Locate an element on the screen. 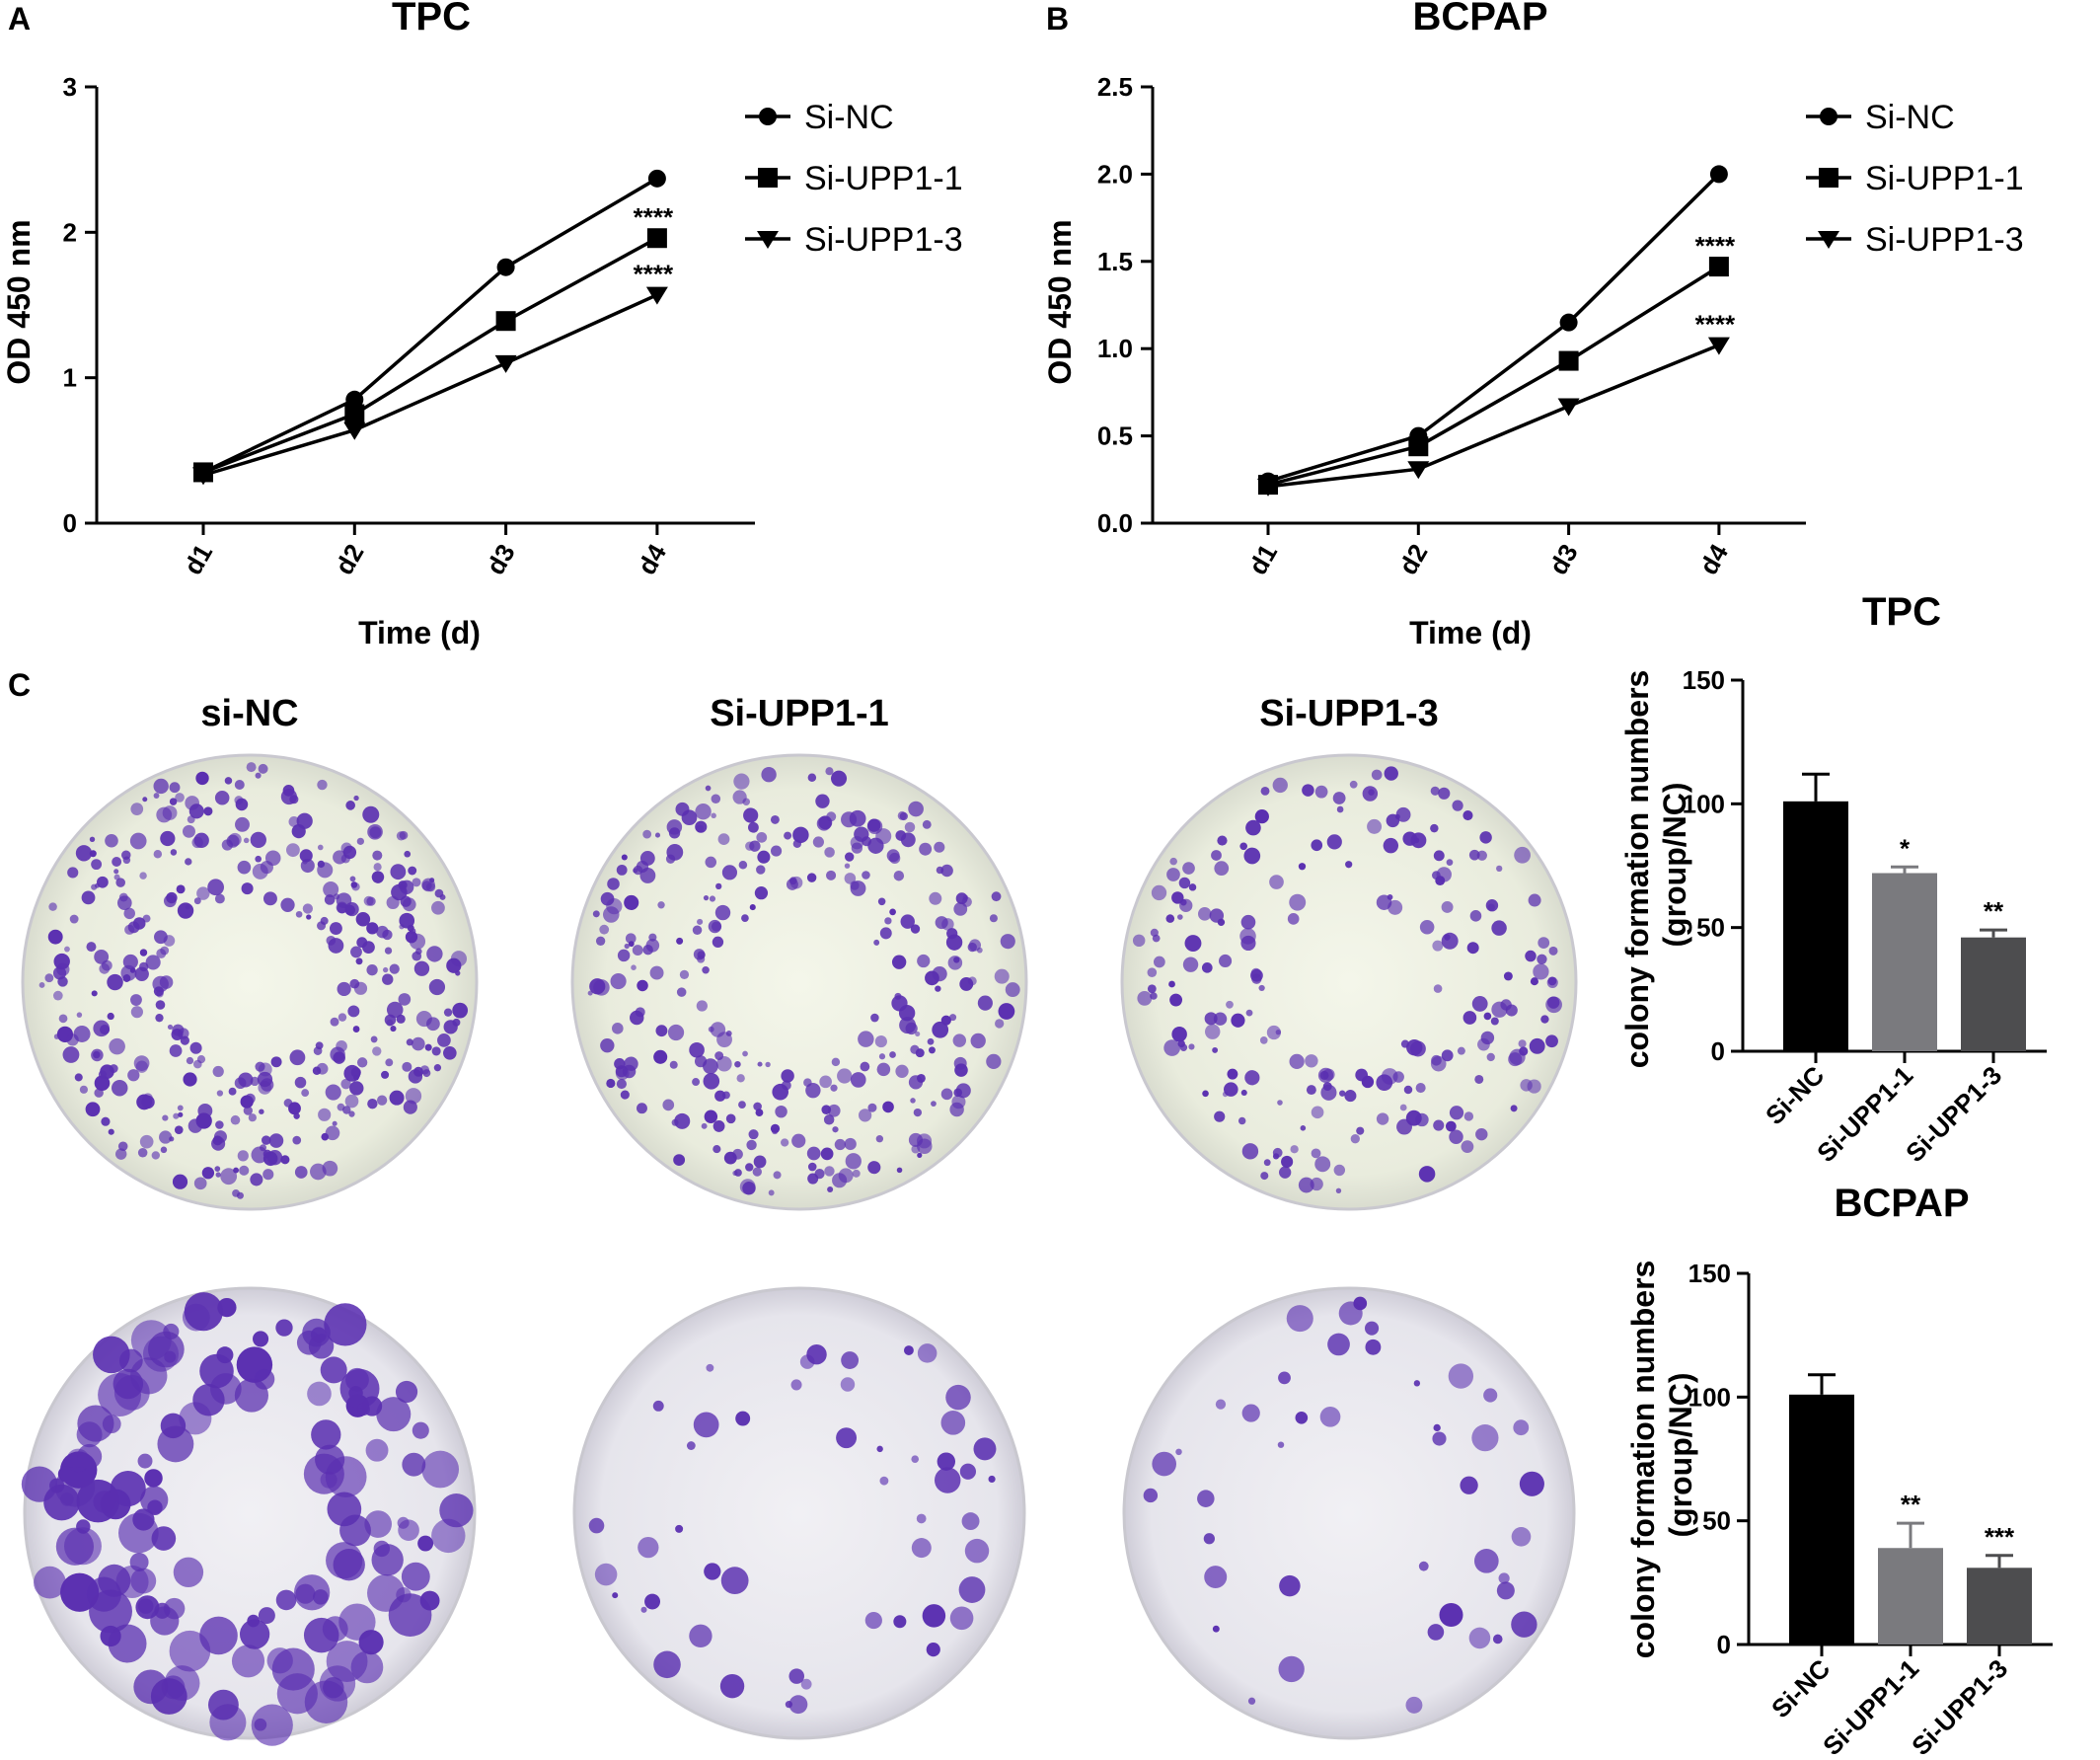 The width and height of the screenshot is (2100, 1760). chart-title: TPC is located at coordinates (1901, 612).